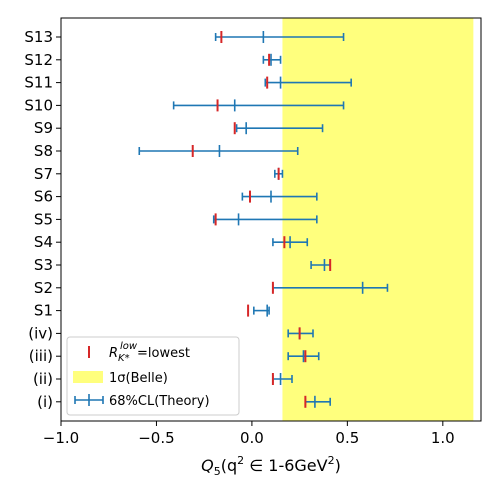 This screenshot has height=493, width=498. I want to click on y-tick-label-13: (iv), so click(40, 333).